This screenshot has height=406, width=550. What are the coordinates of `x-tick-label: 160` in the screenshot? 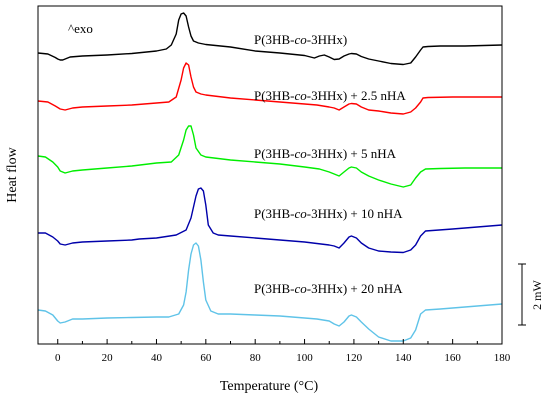 It's located at (452, 358).